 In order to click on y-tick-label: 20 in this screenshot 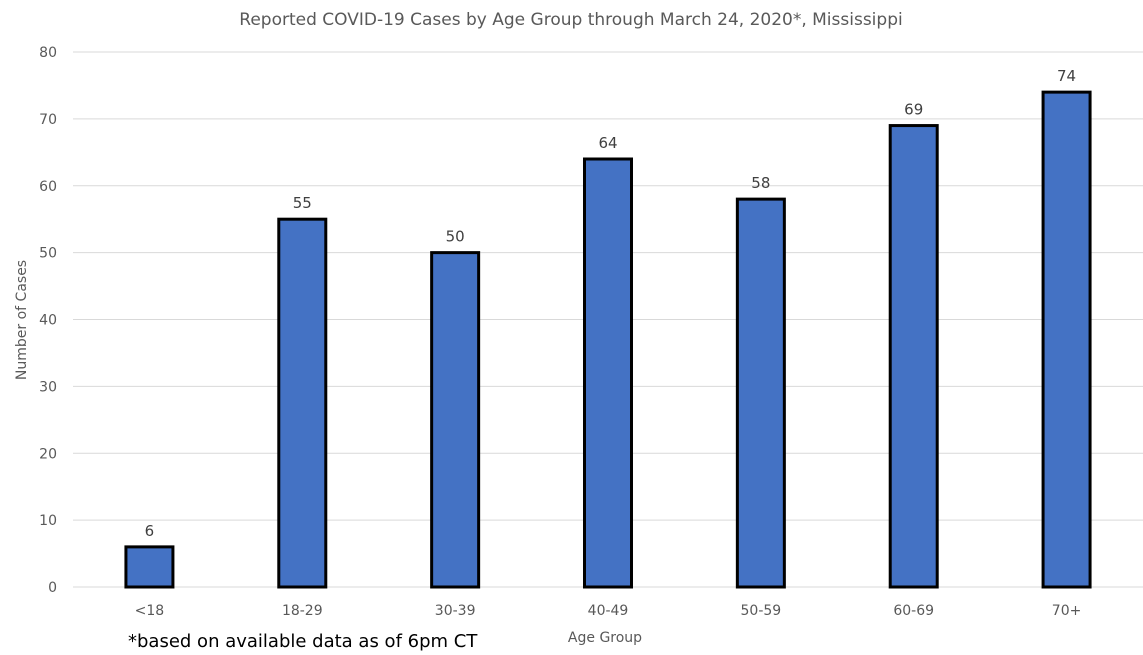, I will do `click(48, 454)`.